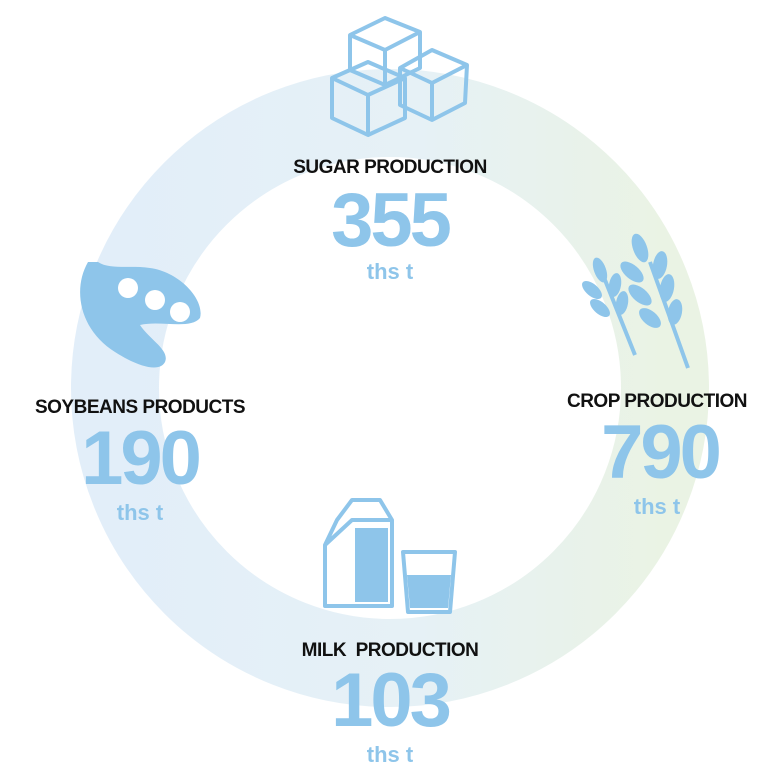 The height and width of the screenshot is (768, 771). What do you see at coordinates (399, 76) in the screenshot?
I see `sugar-icon` at bounding box center [399, 76].